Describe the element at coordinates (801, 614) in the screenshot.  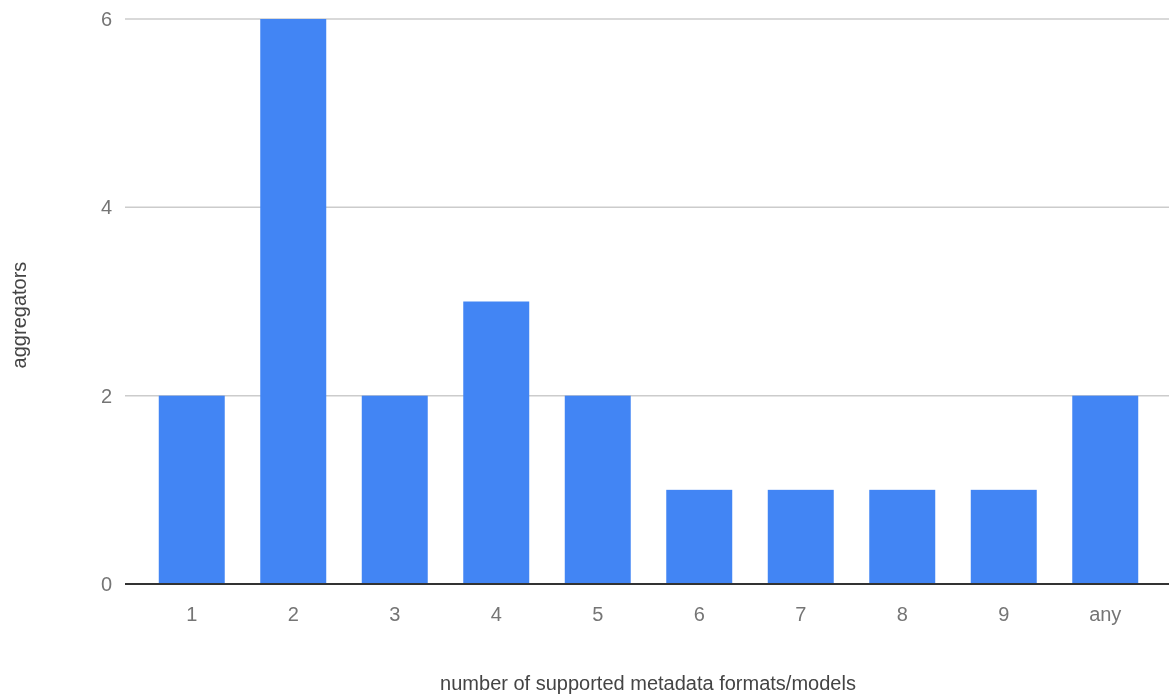
I see `x-tick-label: 7` at that location.